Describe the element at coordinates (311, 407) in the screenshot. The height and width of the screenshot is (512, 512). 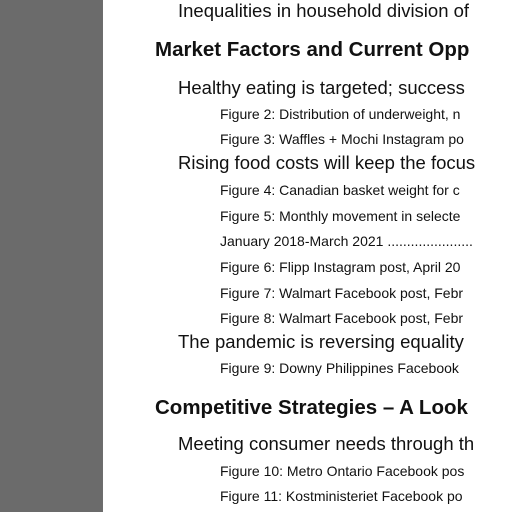
I see `toc-section-heading: Competitive Strategies – A Look` at that location.